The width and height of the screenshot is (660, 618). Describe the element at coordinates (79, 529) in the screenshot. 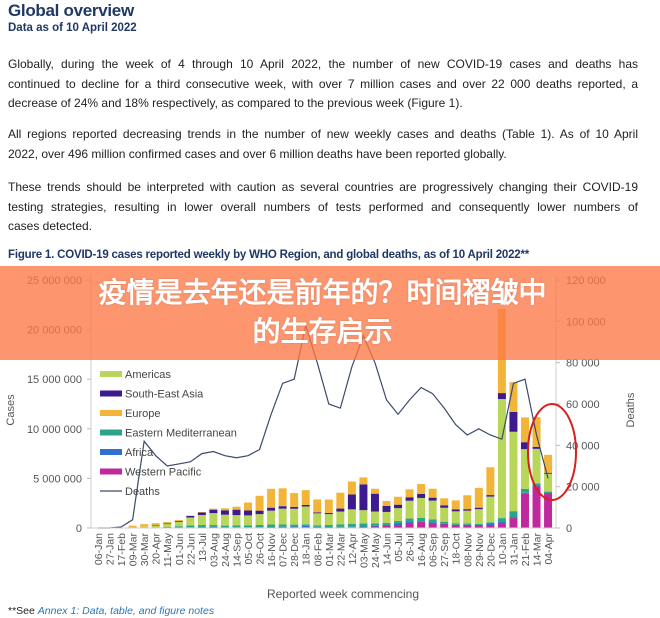

I see `y-tick-label: 0` at that location.